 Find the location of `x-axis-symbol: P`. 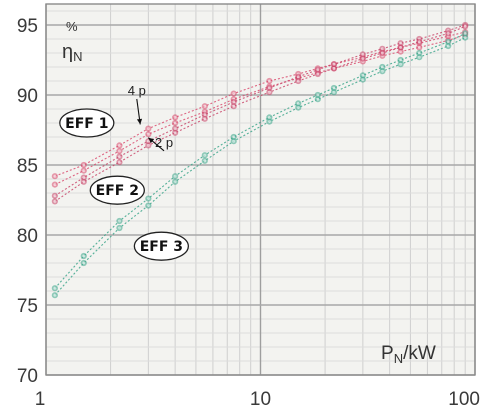

x-axis-symbol: P is located at coordinates (387, 353).